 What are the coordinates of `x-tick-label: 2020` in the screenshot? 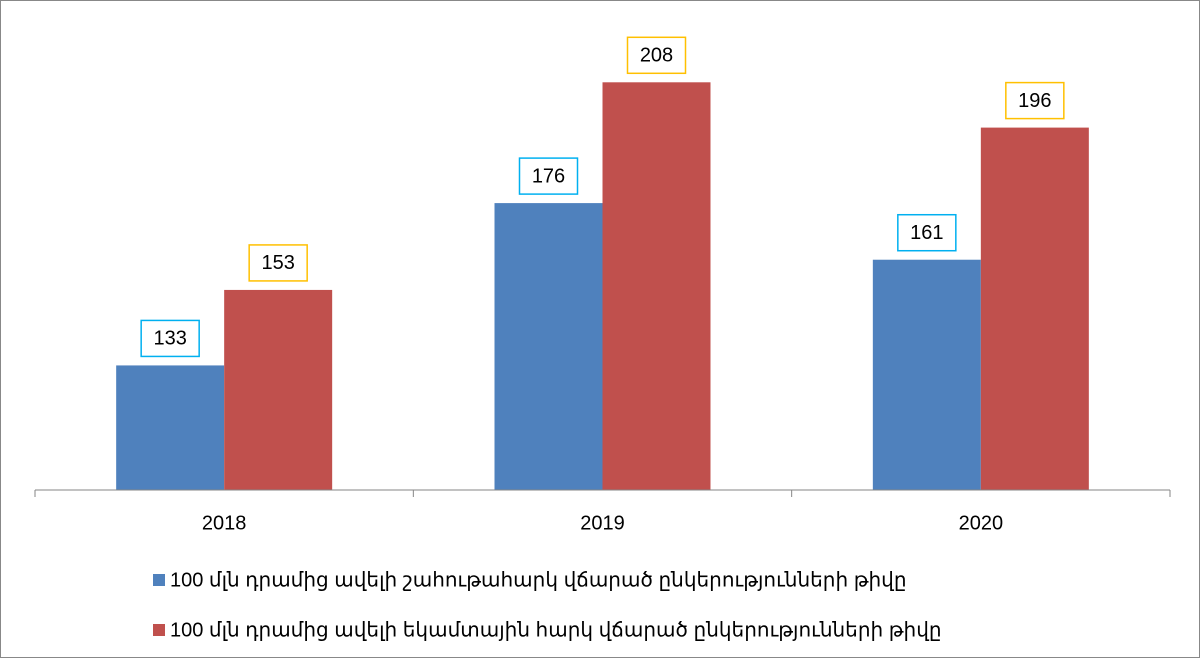 It's located at (981, 523).